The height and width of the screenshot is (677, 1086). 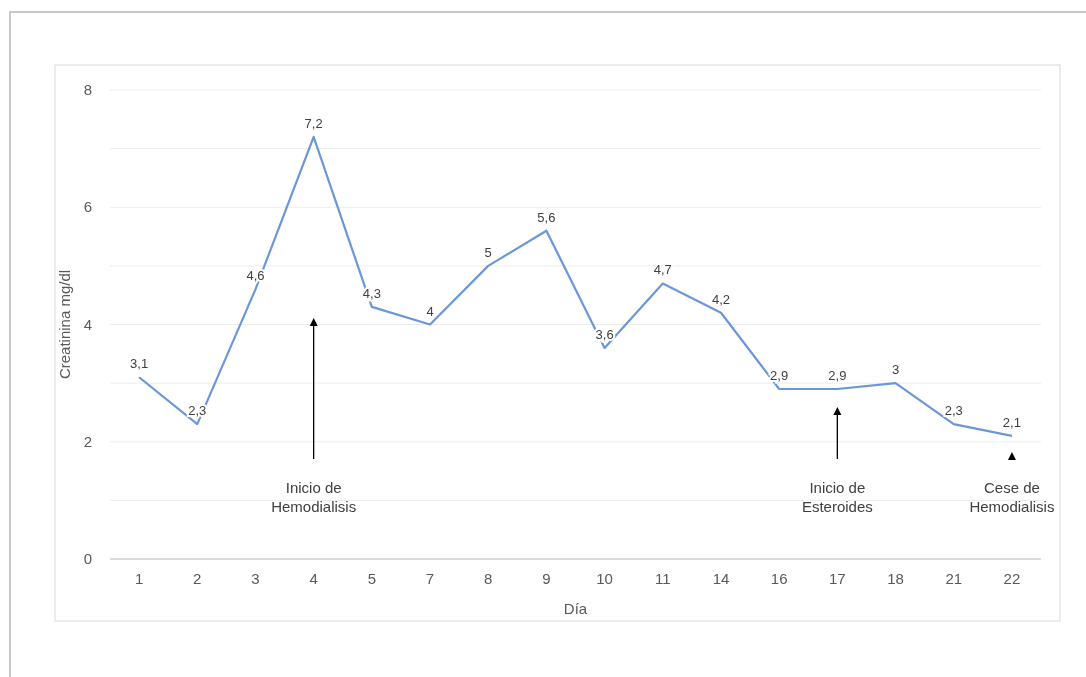 What do you see at coordinates (87, 207) in the screenshot?
I see `y-tick-label: 6` at bounding box center [87, 207].